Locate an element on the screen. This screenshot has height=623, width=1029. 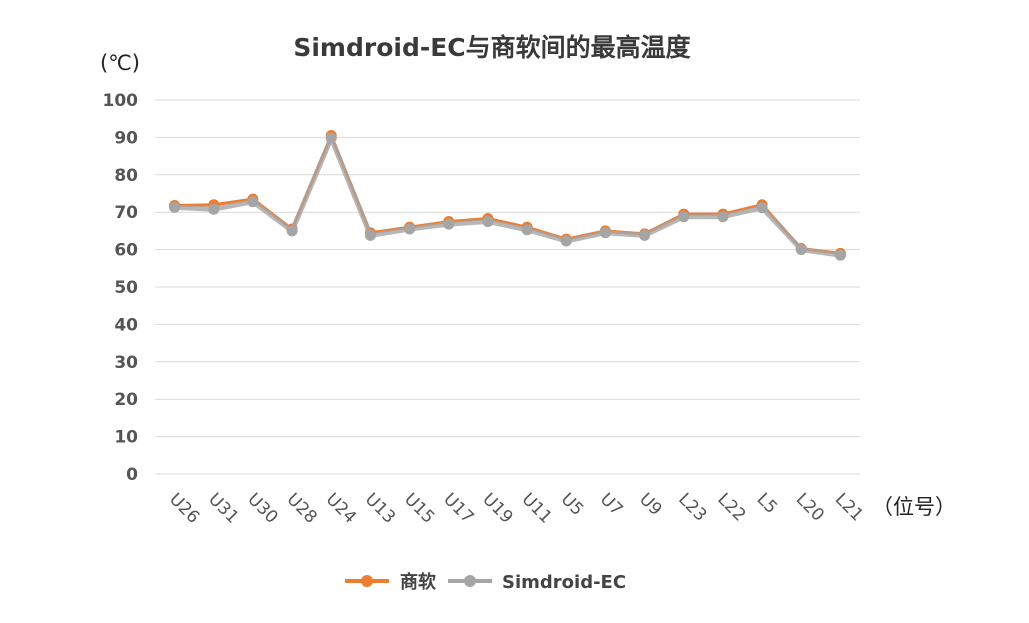
chart-title: Simdroid-EC与商软间的最高温度 is located at coordinates (491, 47).